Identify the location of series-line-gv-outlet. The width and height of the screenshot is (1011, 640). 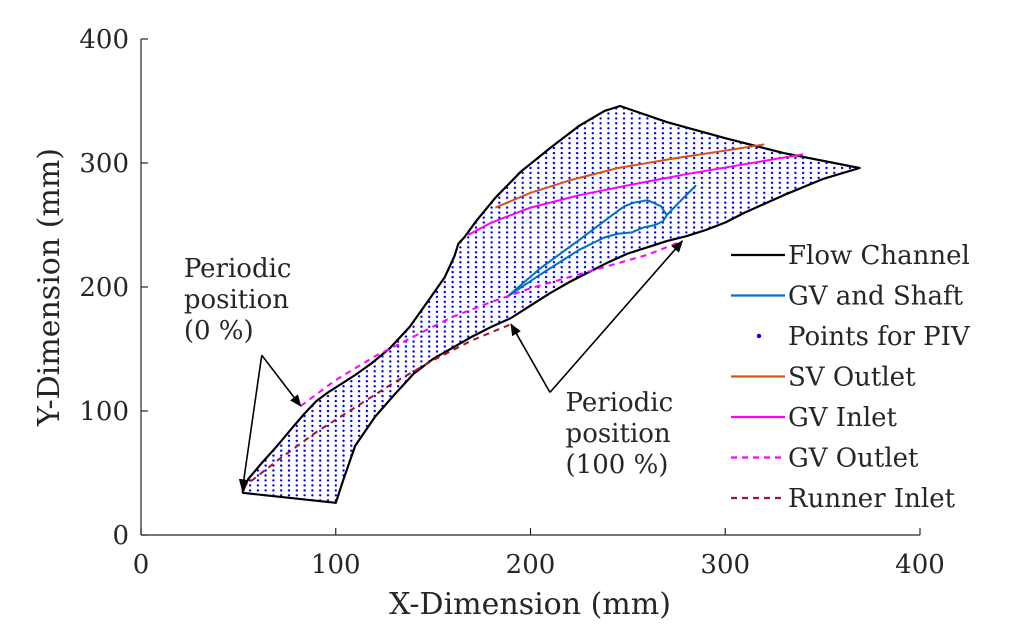
(491, 323).